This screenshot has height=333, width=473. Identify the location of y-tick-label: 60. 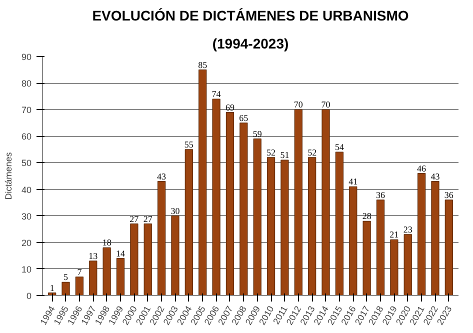
(26, 137).